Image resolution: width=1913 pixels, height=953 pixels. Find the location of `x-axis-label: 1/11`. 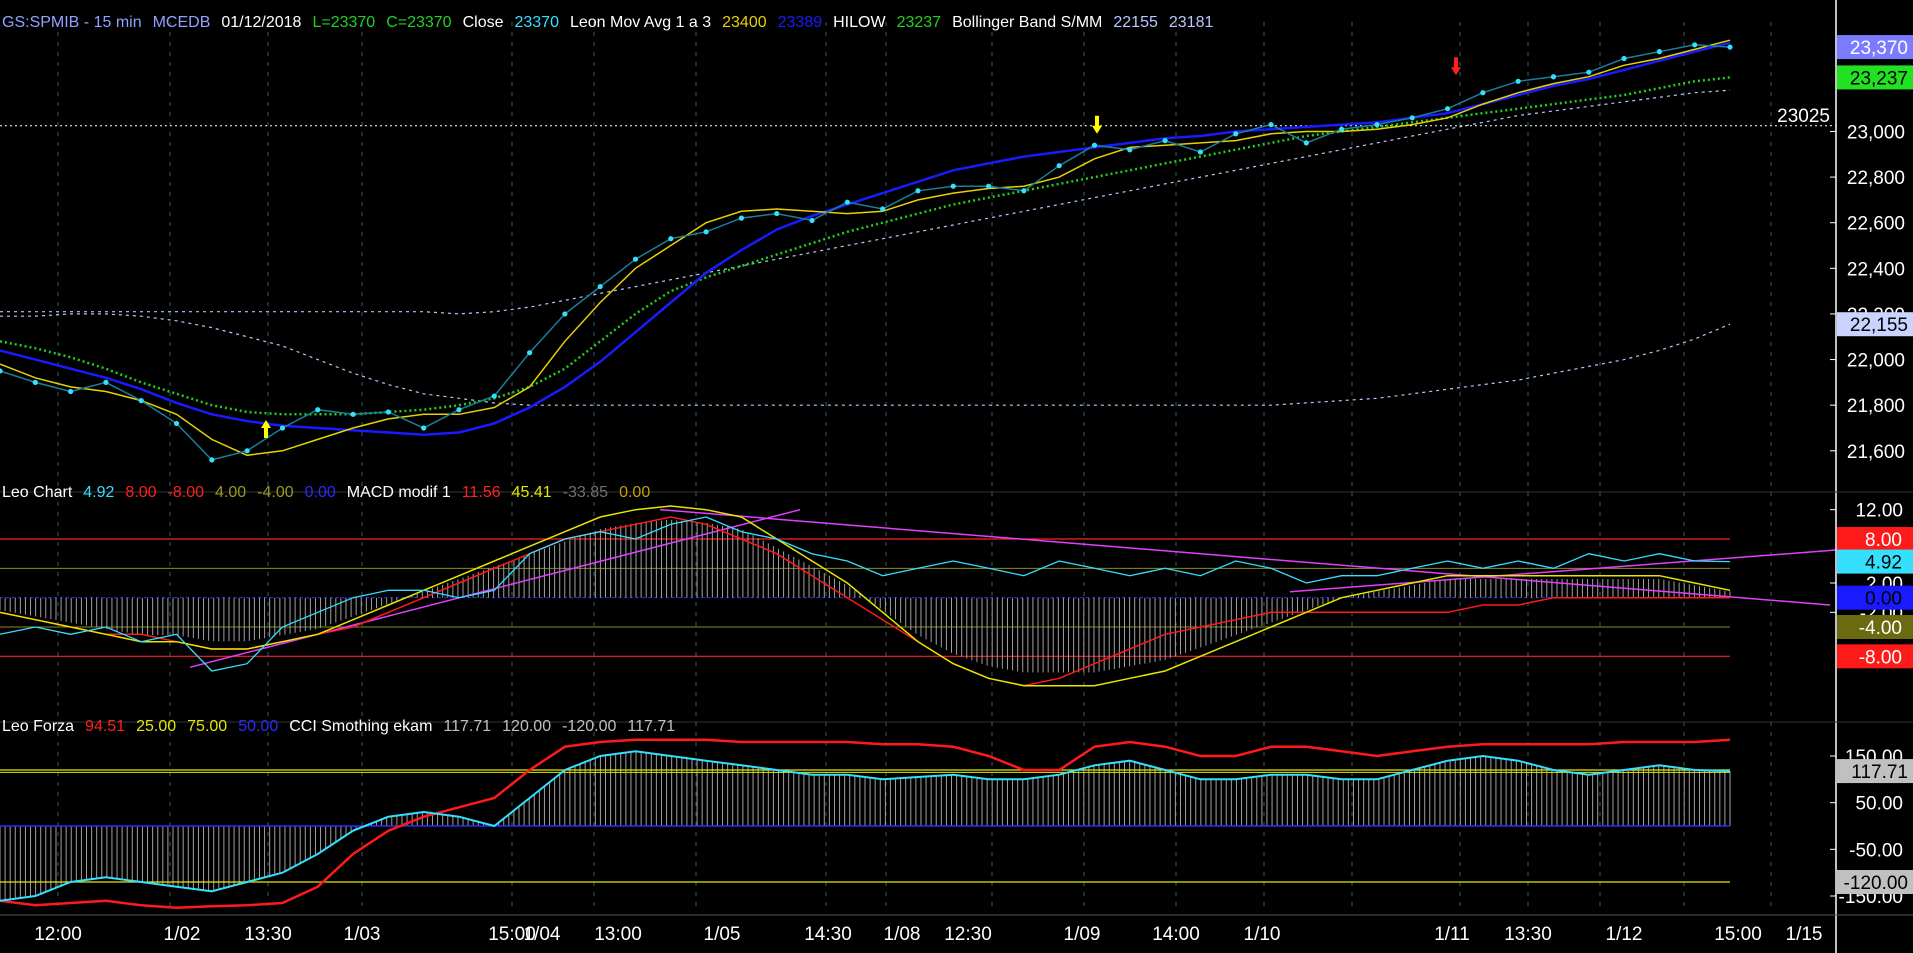

x-axis-label: 1/11 is located at coordinates (1452, 934).